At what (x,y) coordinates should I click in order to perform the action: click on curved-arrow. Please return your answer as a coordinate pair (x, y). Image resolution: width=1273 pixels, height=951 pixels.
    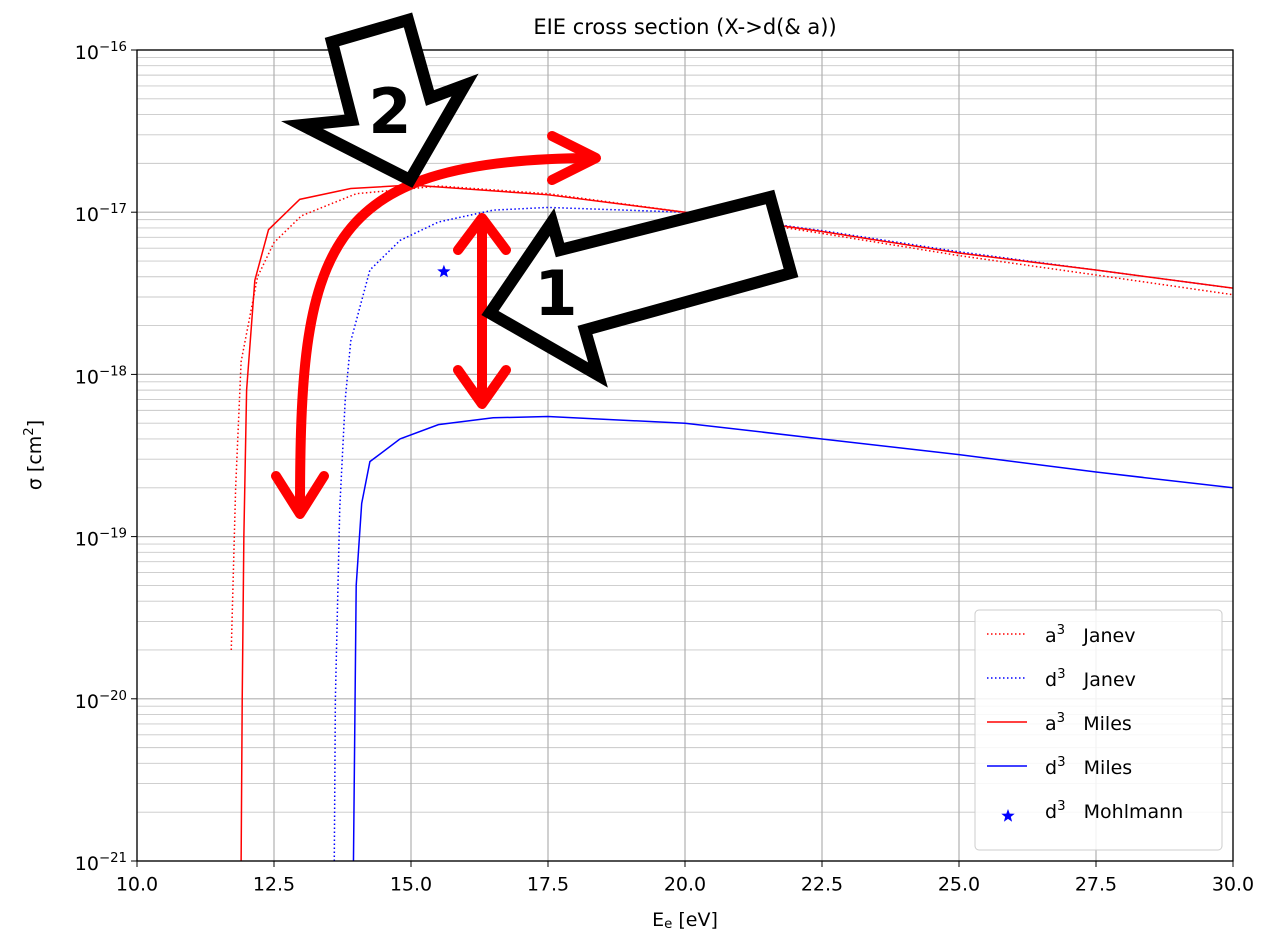
    Looking at the image, I should click on (445, 334).